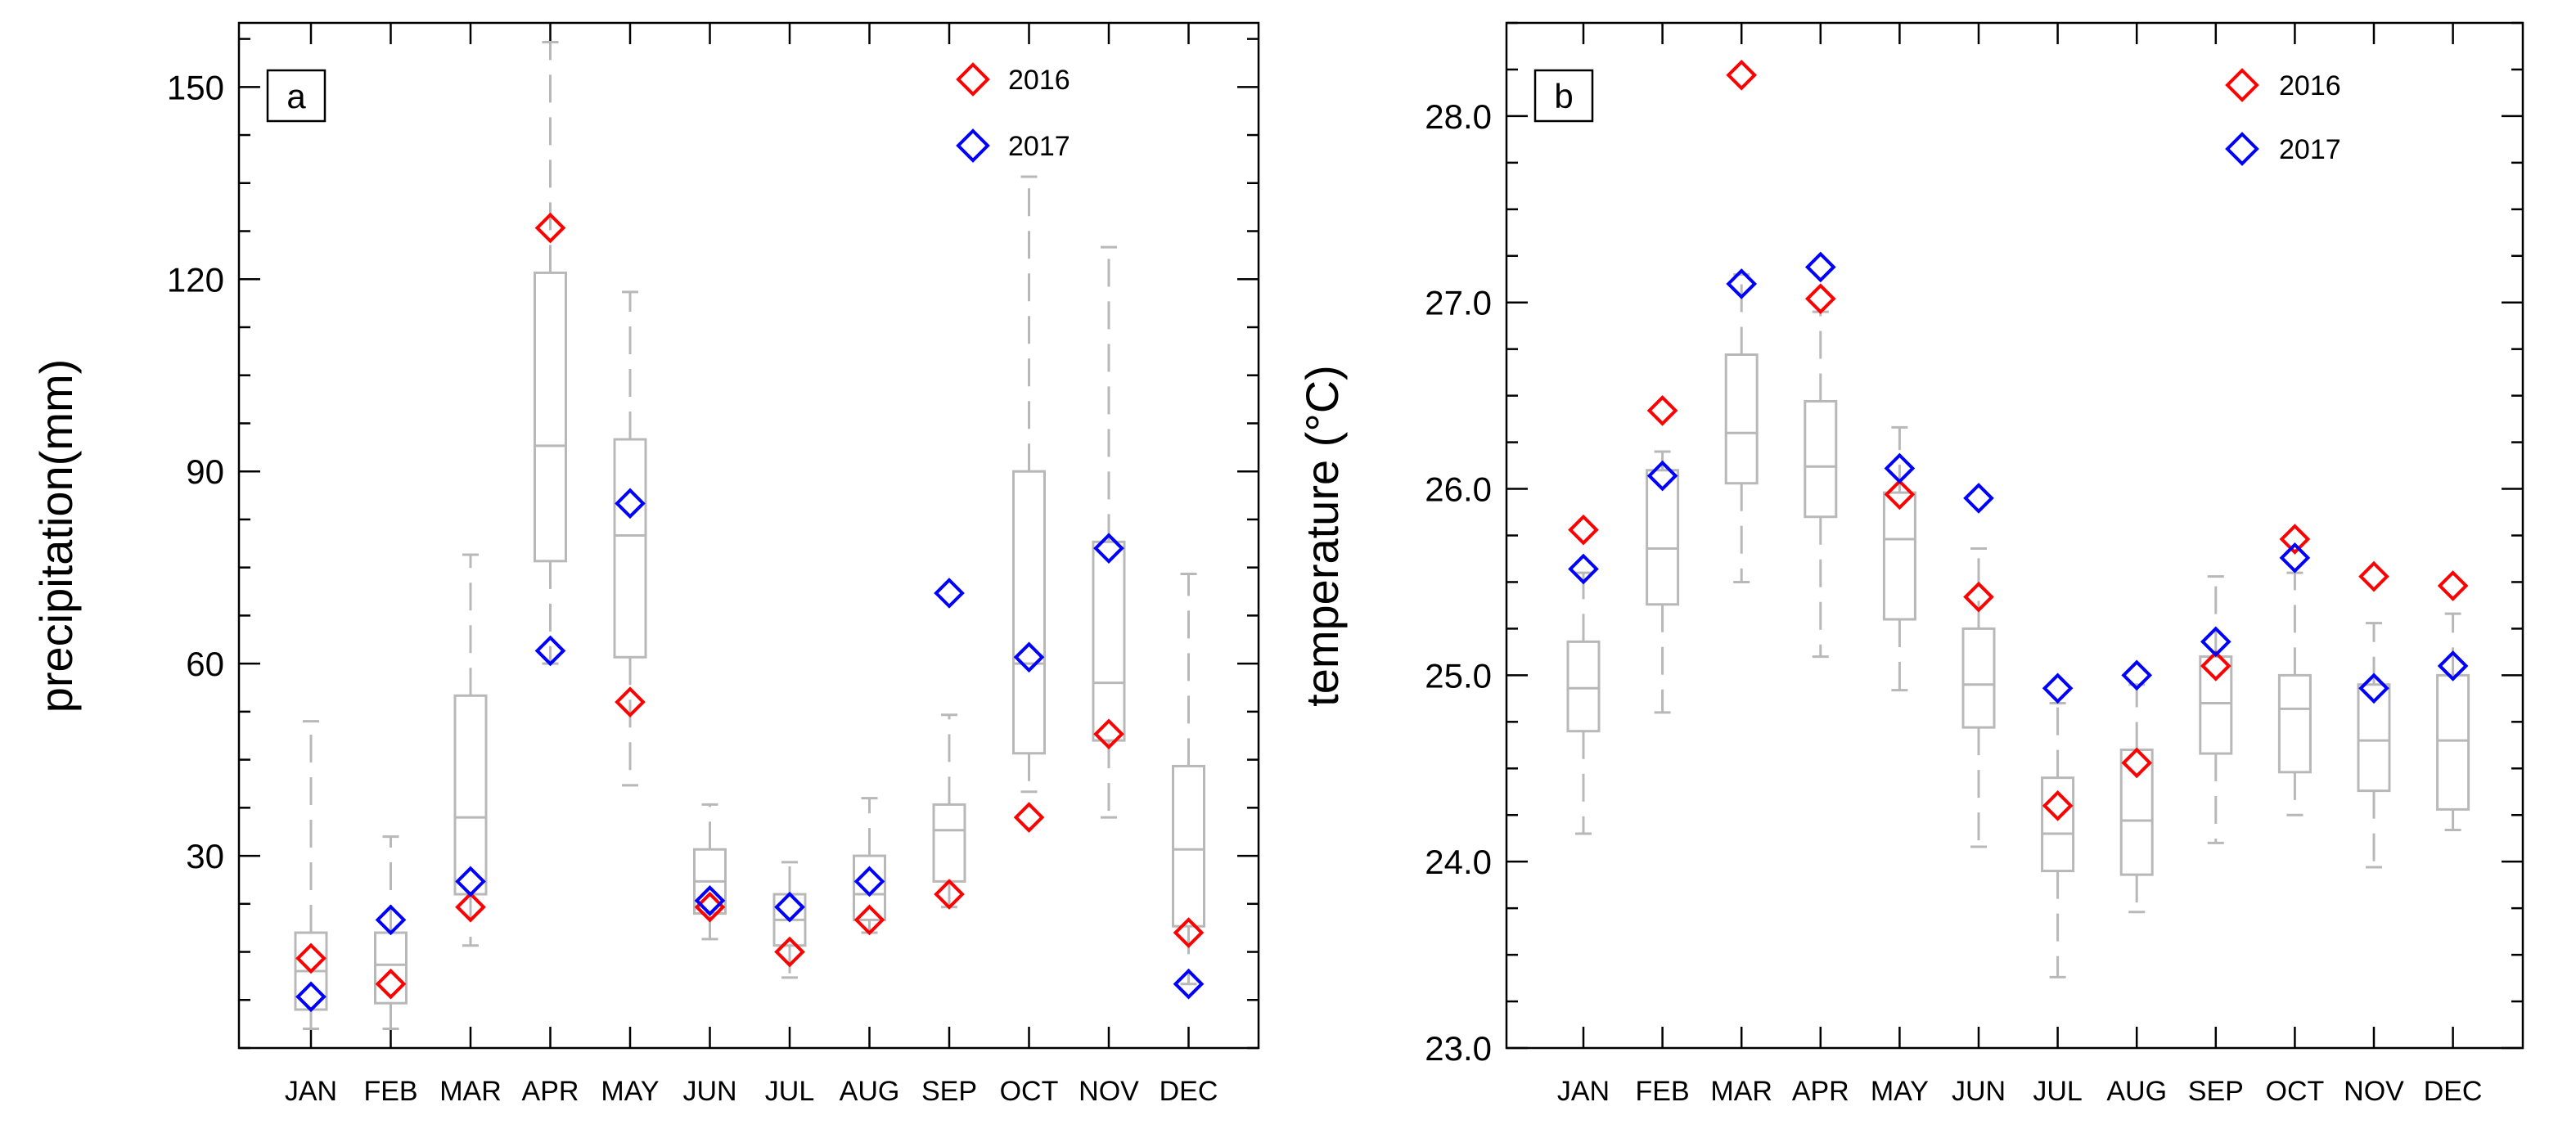 The width and height of the screenshot is (2576, 1147). What do you see at coordinates (1583, 1091) in the screenshot?
I see `x-tick-label: JAN` at bounding box center [1583, 1091].